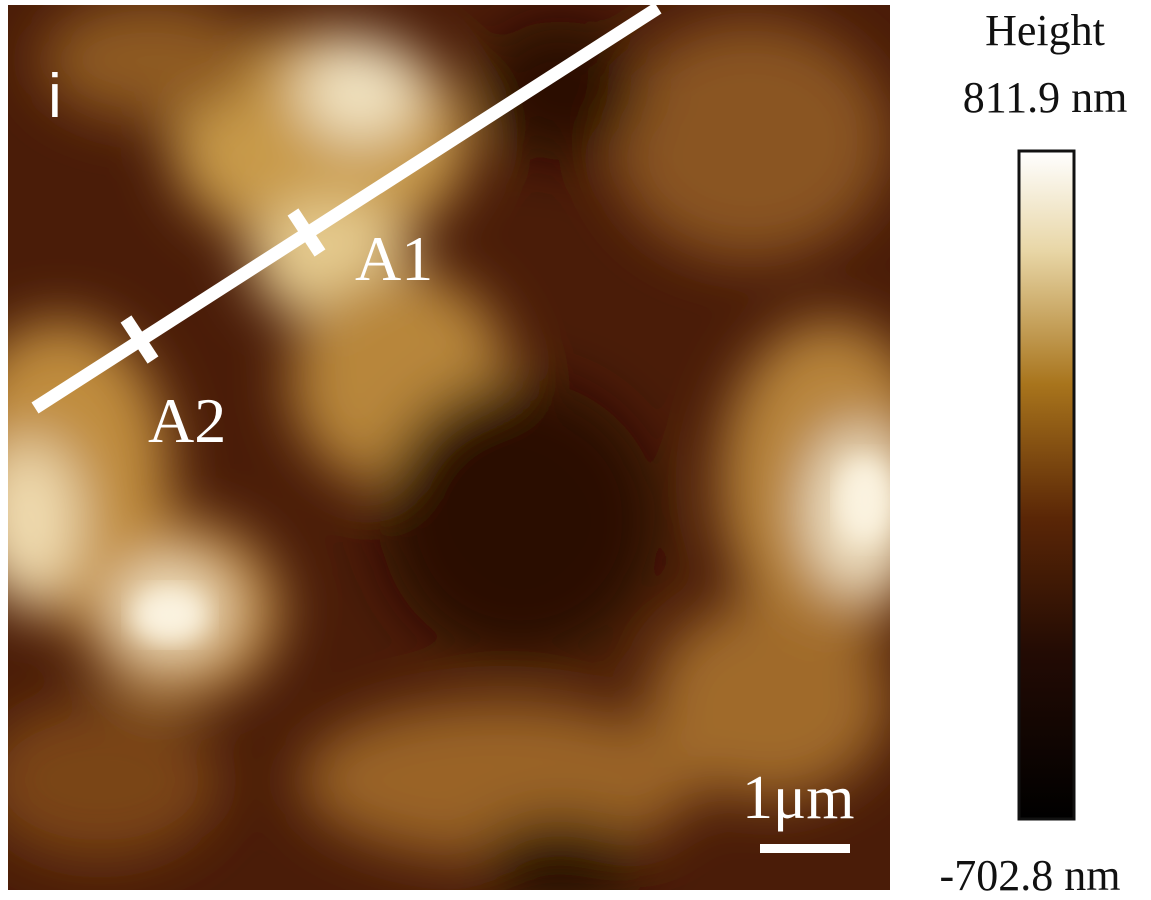  Describe the element at coordinates (187, 420) in the screenshot. I see `marker-label: A2` at that location.